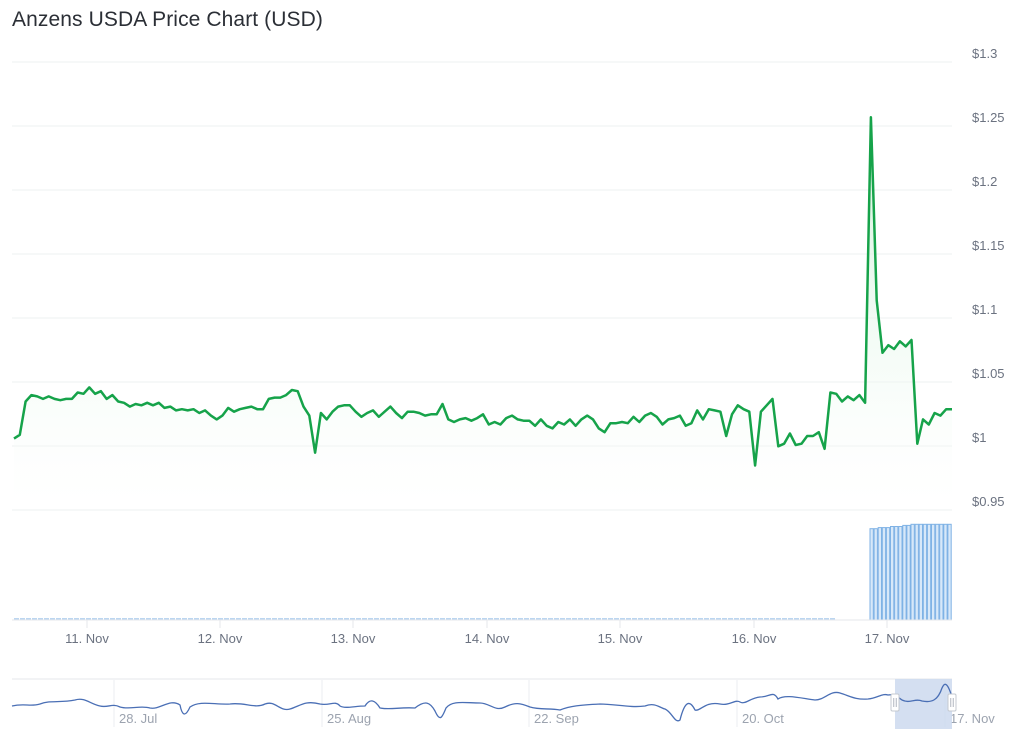  Describe the element at coordinates (988, 277) in the screenshot. I see `y-axis-labels: $1.3 $1.25 $1.2 $1.15 $1.1 $1.05 $1 $0.95` at that location.